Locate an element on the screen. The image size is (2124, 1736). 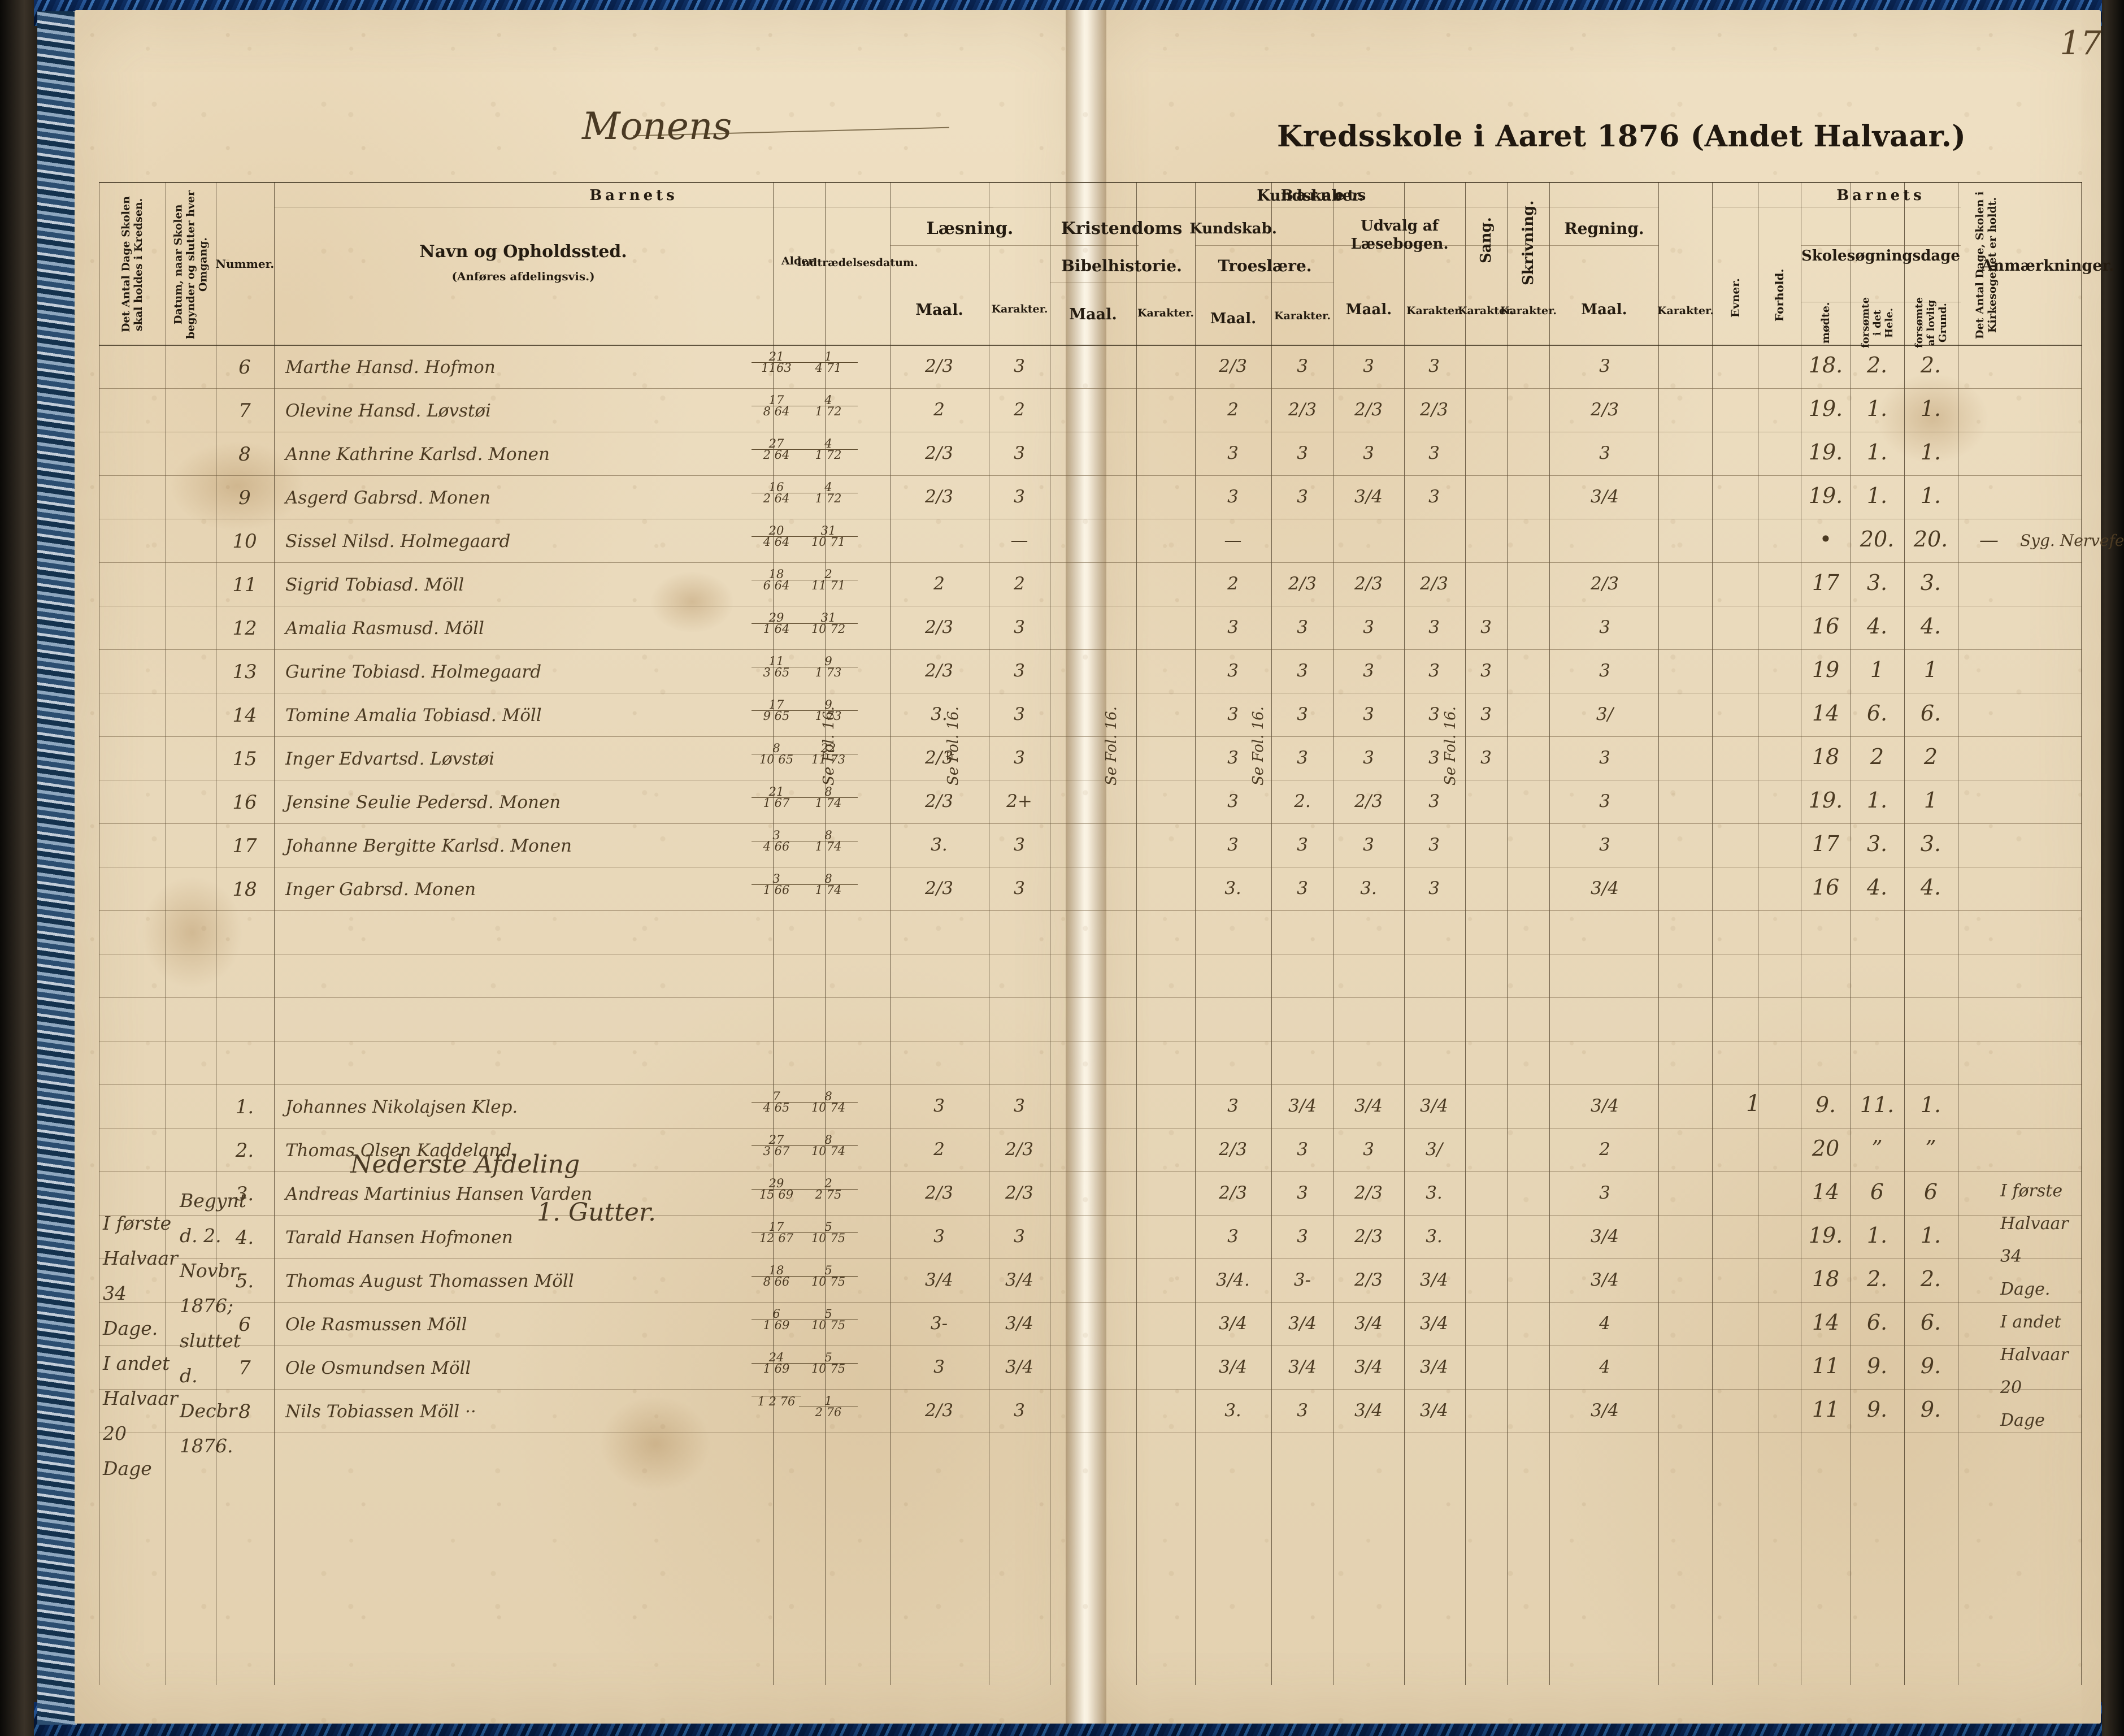
cell-value: 3- is located at coordinates (939, 1323).